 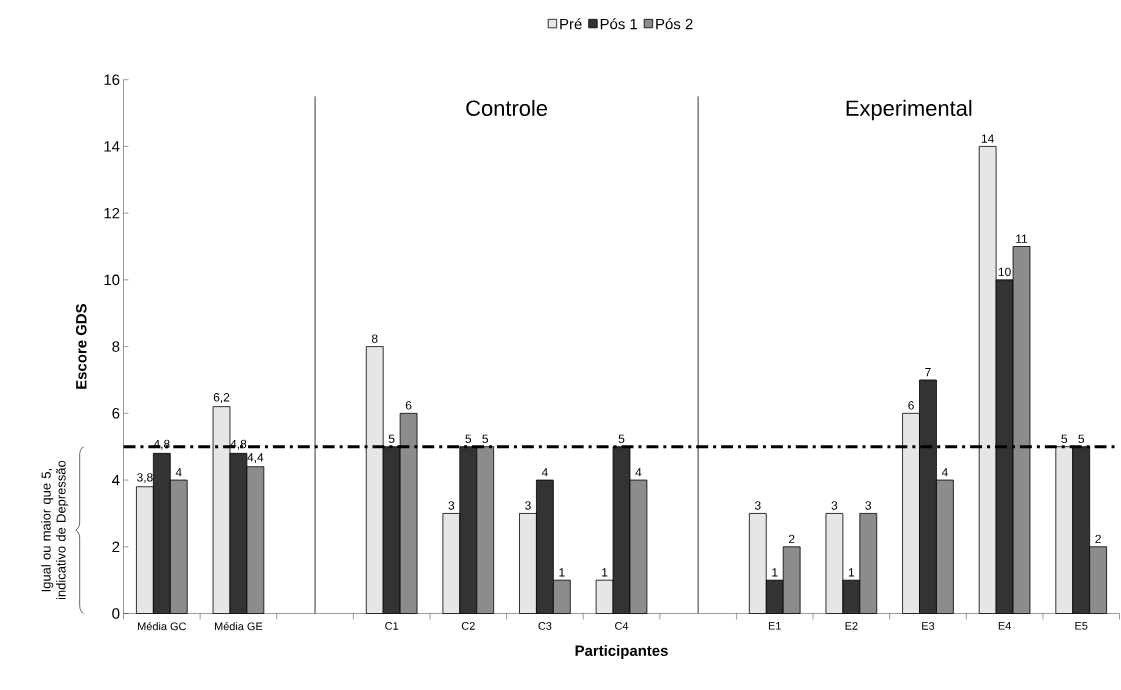 What do you see at coordinates (1004, 625) in the screenshot?
I see `x-tick-label: E4` at bounding box center [1004, 625].